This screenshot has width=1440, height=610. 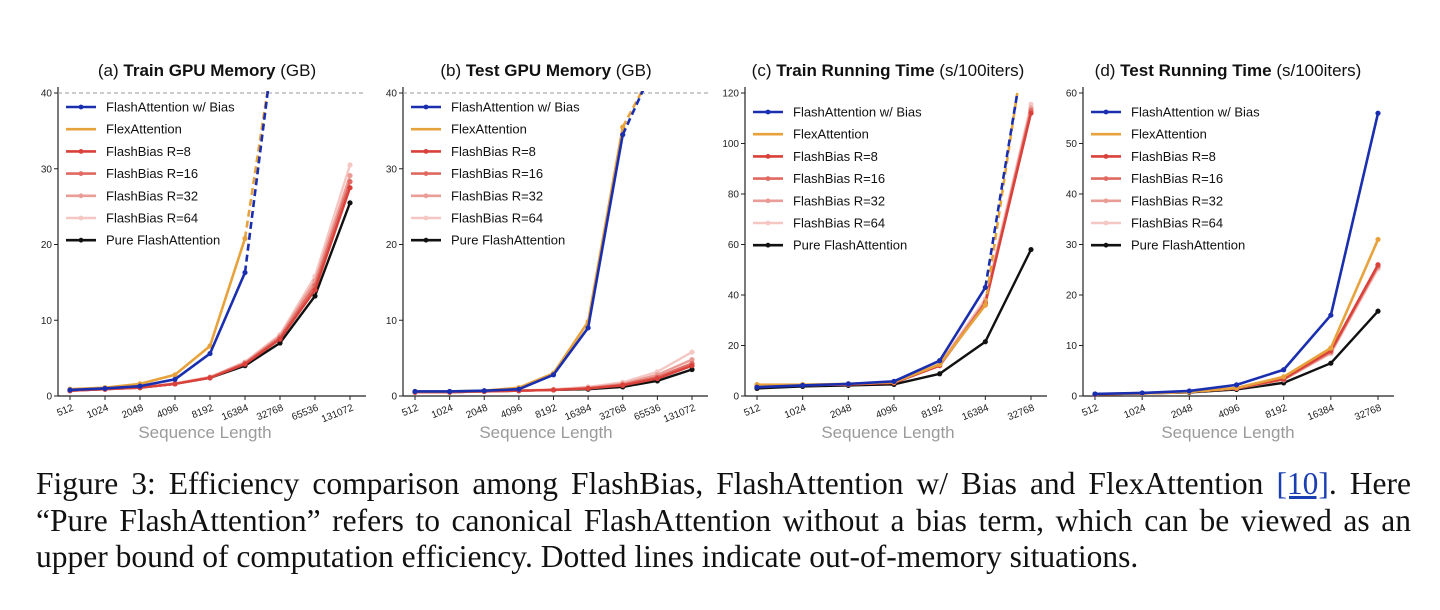 I want to click on caption-period: ., so click(x=1332, y=483).